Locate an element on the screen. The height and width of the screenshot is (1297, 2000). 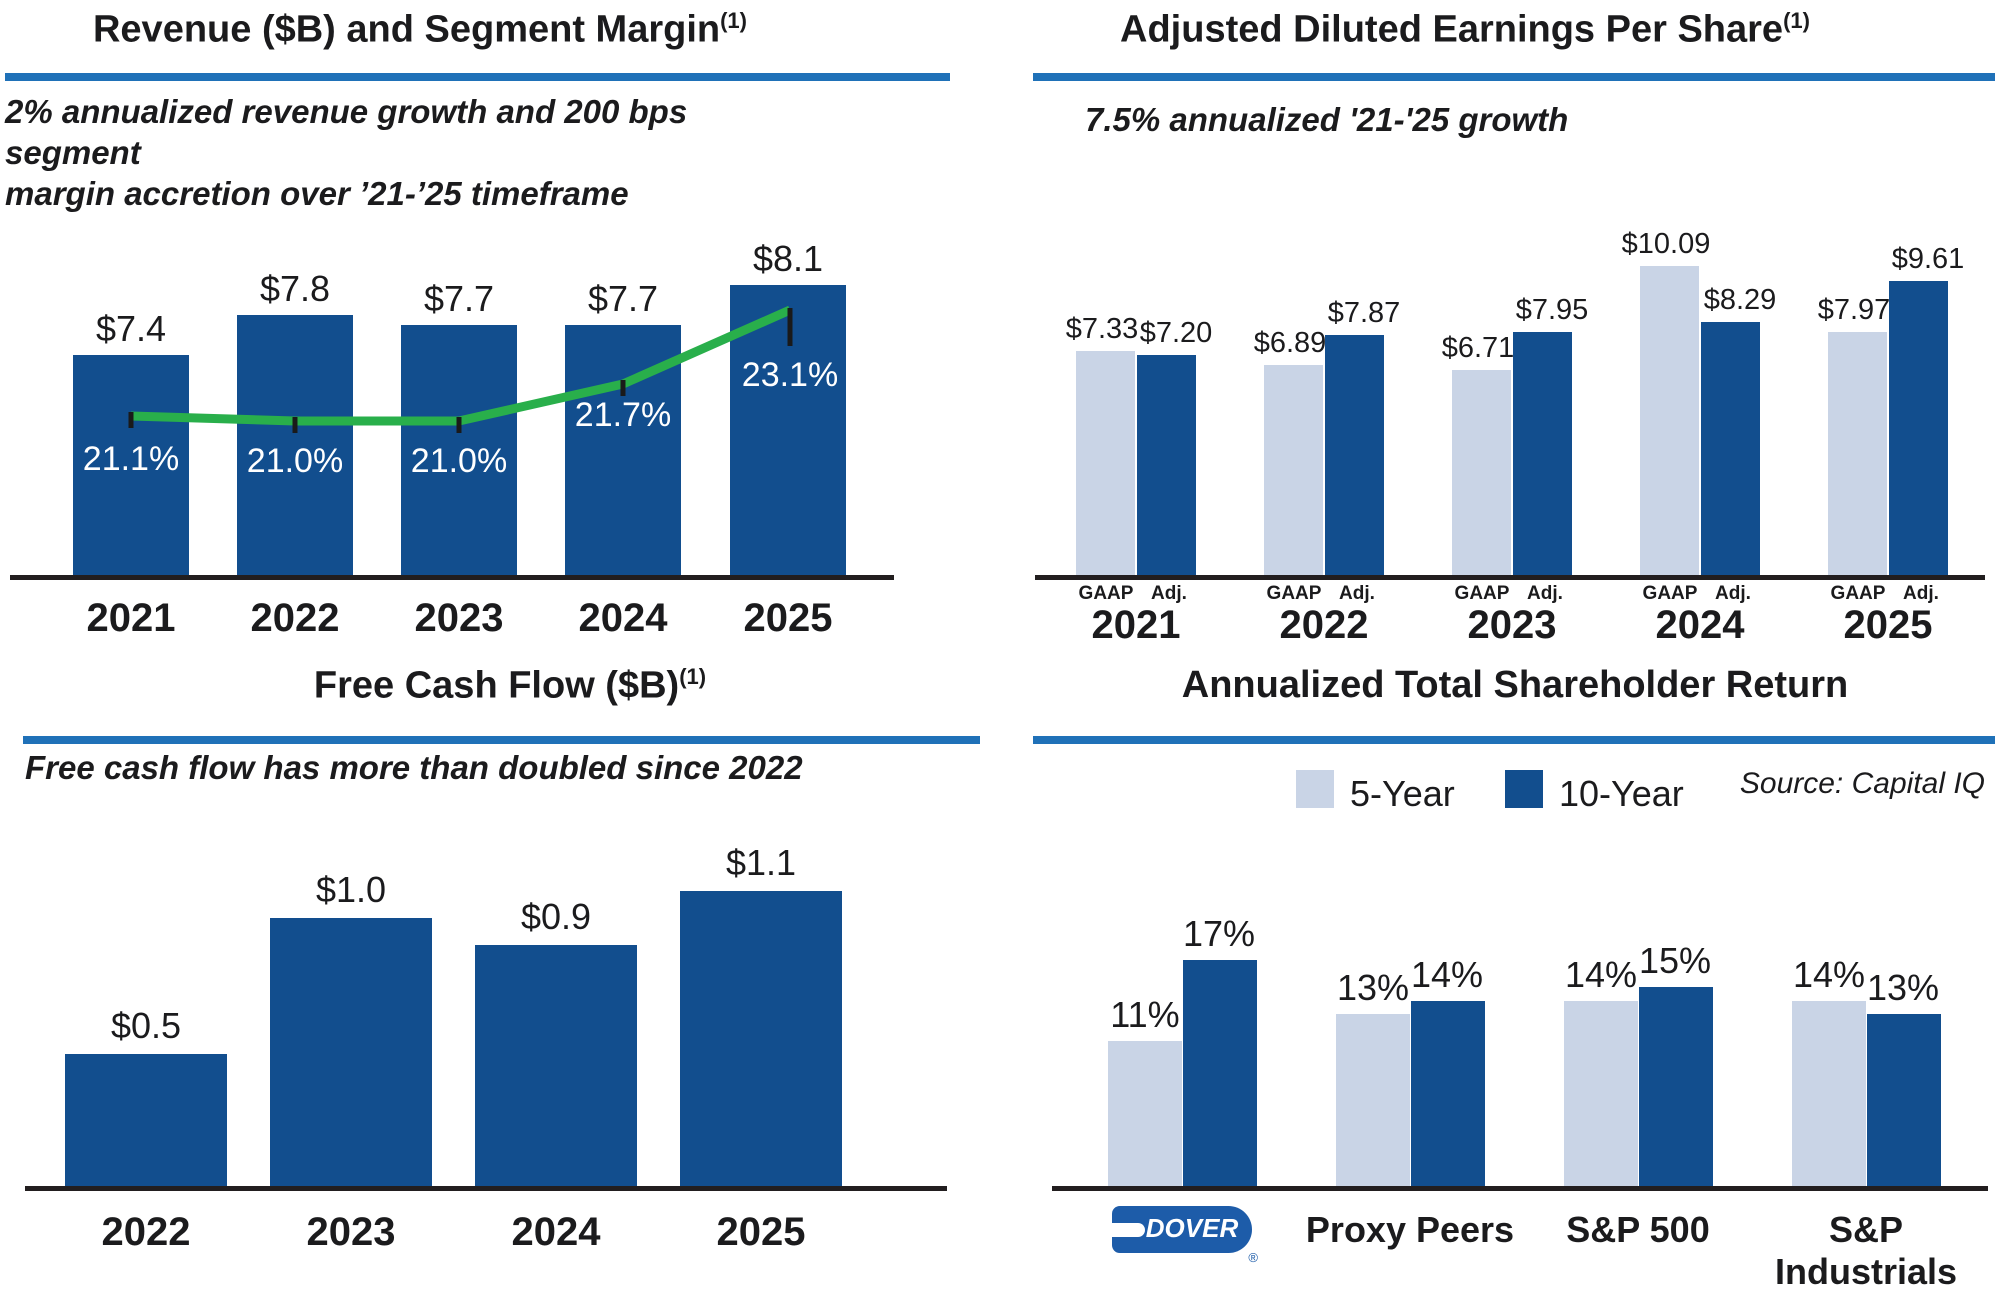
eps-title-footnote-marker: (1) is located at coordinates (1796, 20).